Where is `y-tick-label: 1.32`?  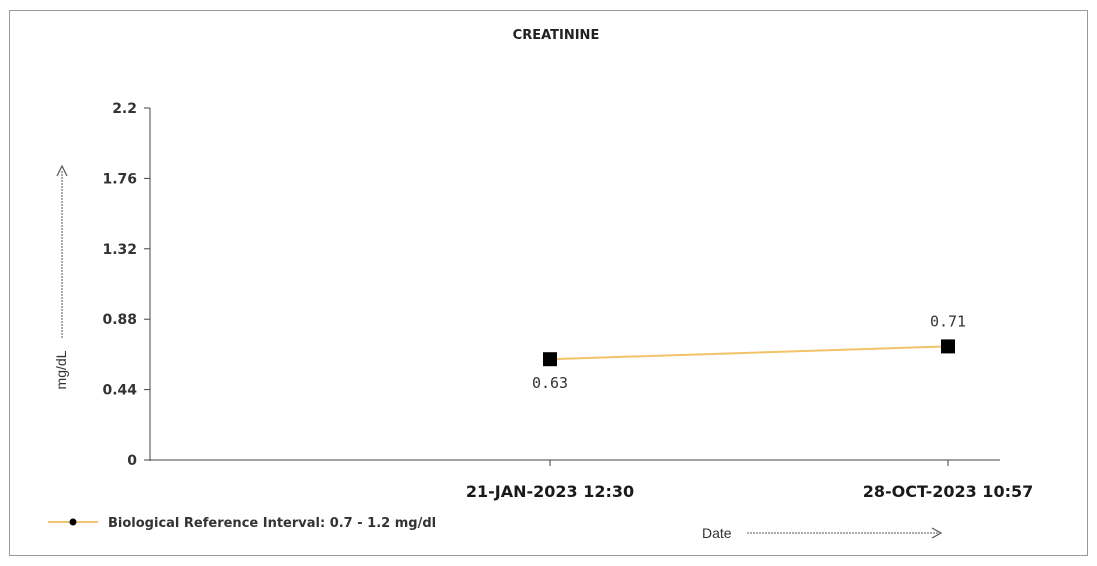 y-tick-label: 1.32 is located at coordinates (119, 250).